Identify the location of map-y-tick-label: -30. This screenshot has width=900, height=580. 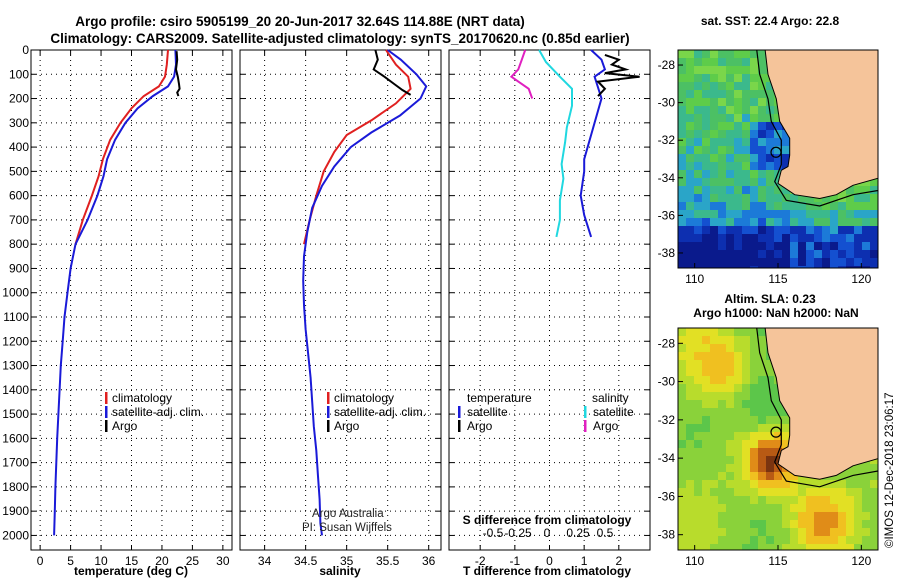
(667, 103).